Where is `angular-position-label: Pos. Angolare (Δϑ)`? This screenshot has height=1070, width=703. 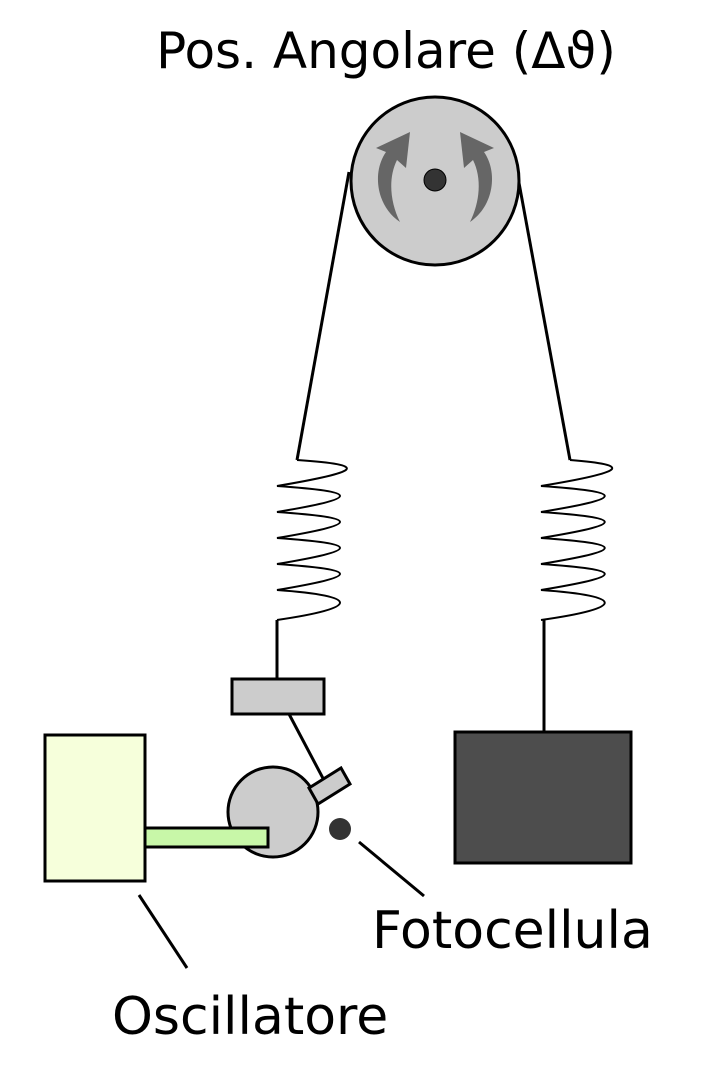 angular-position-label: Pos. Angolare (Δϑ) is located at coordinates (386, 51).